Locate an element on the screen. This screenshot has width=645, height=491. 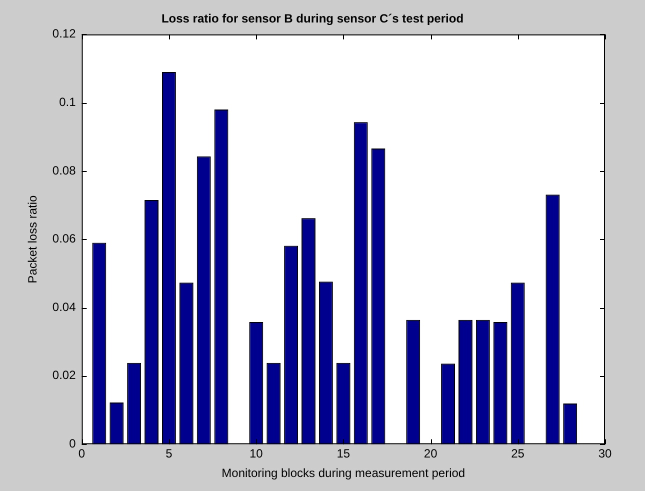
x-tick-label: 5 is located at coordinates (169, 453).